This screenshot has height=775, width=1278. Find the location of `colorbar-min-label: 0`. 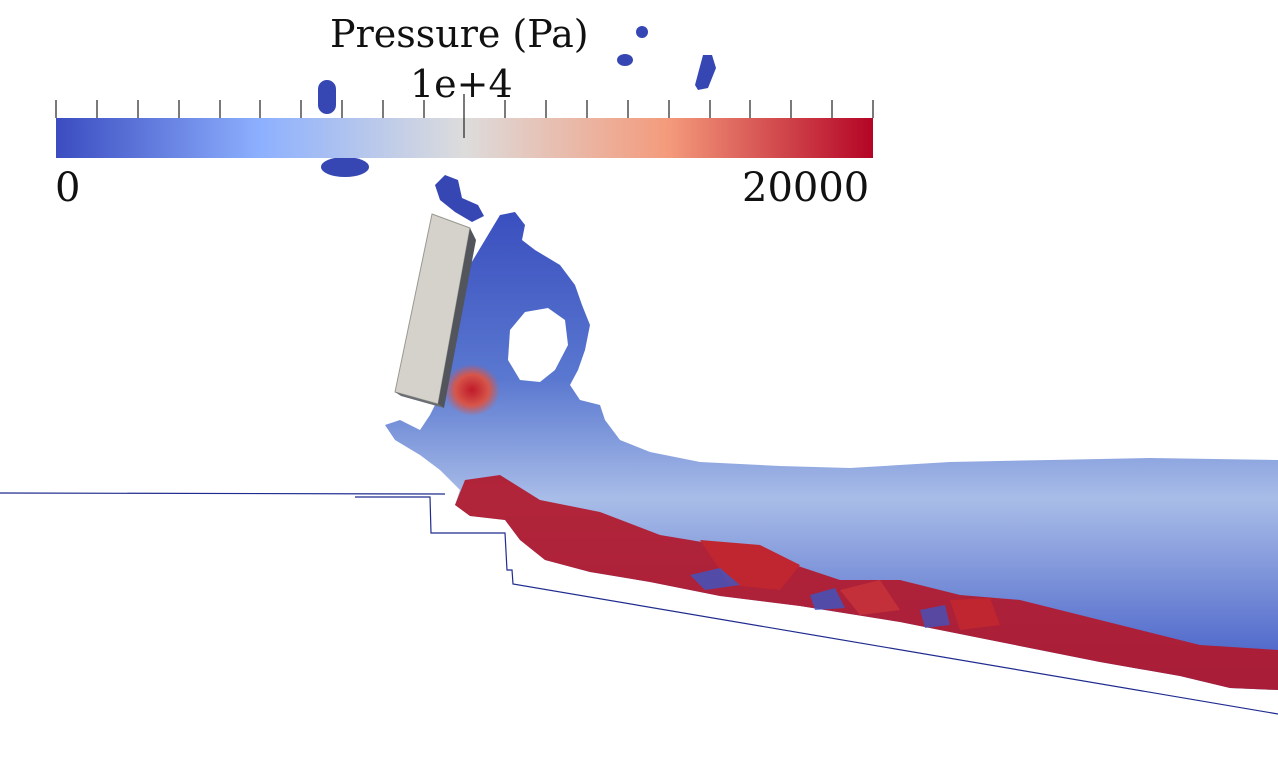

colorbar-min-label: 0 is located at coordinates (68, 188).